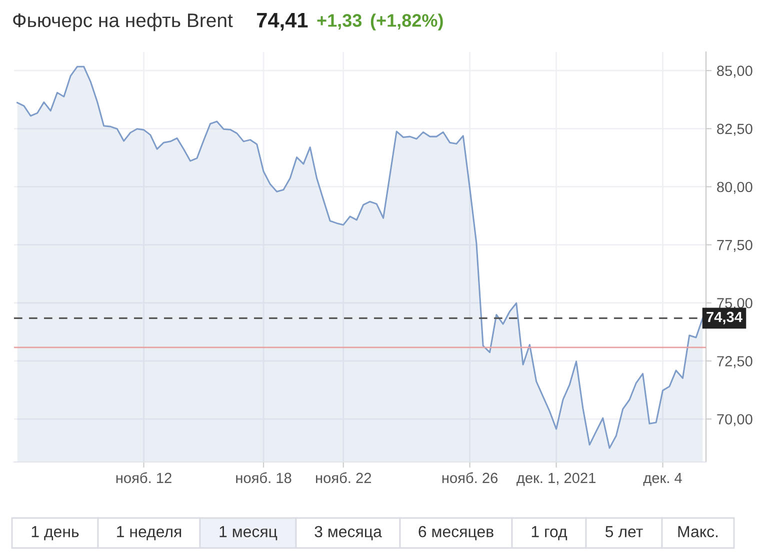 This screenshot has width=771, height=557. Describe the element at coordinates (470, 478) in the screenshot. I see `x-tick-label: нояб. 26` at that location.